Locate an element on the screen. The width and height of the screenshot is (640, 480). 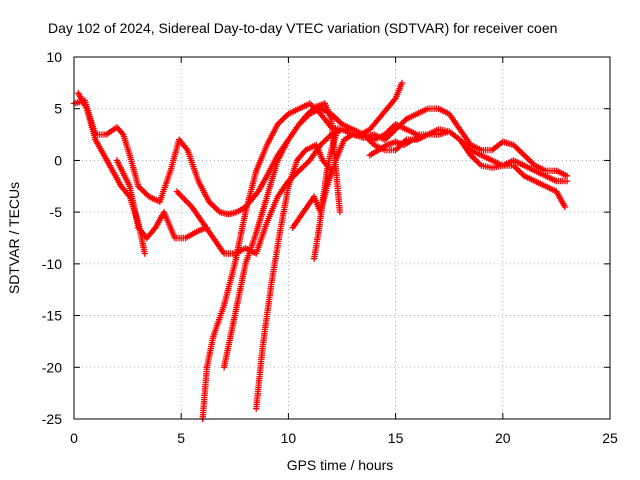
x-axis-label: GPS time / hours is located at coordinates (340, 465).